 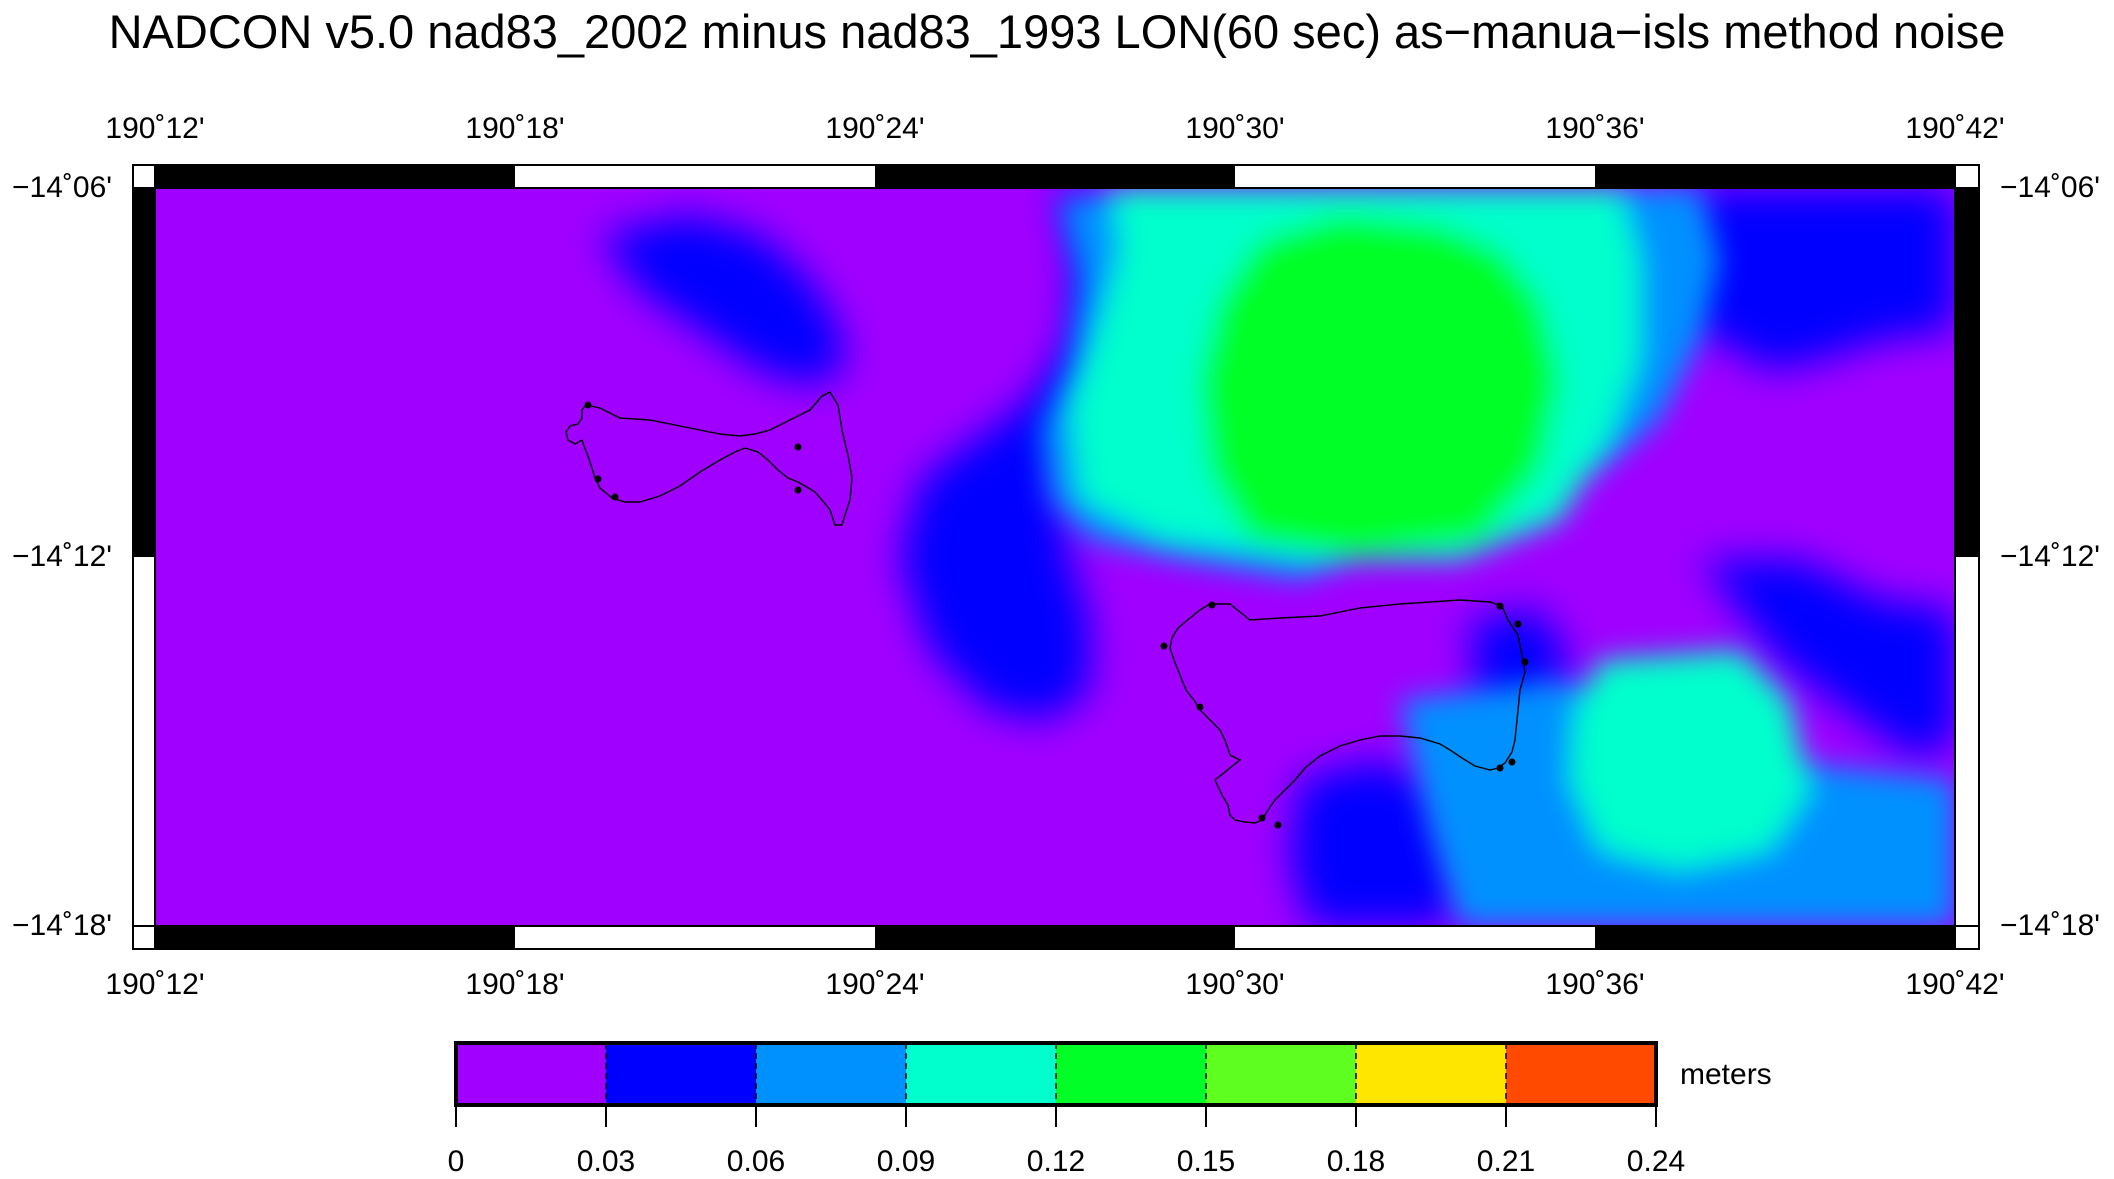 What do you see at coordinates (62, 925) in the screenshot?
I see `lat-tick-left: −14˚18'` at bounding box center [62, 925].